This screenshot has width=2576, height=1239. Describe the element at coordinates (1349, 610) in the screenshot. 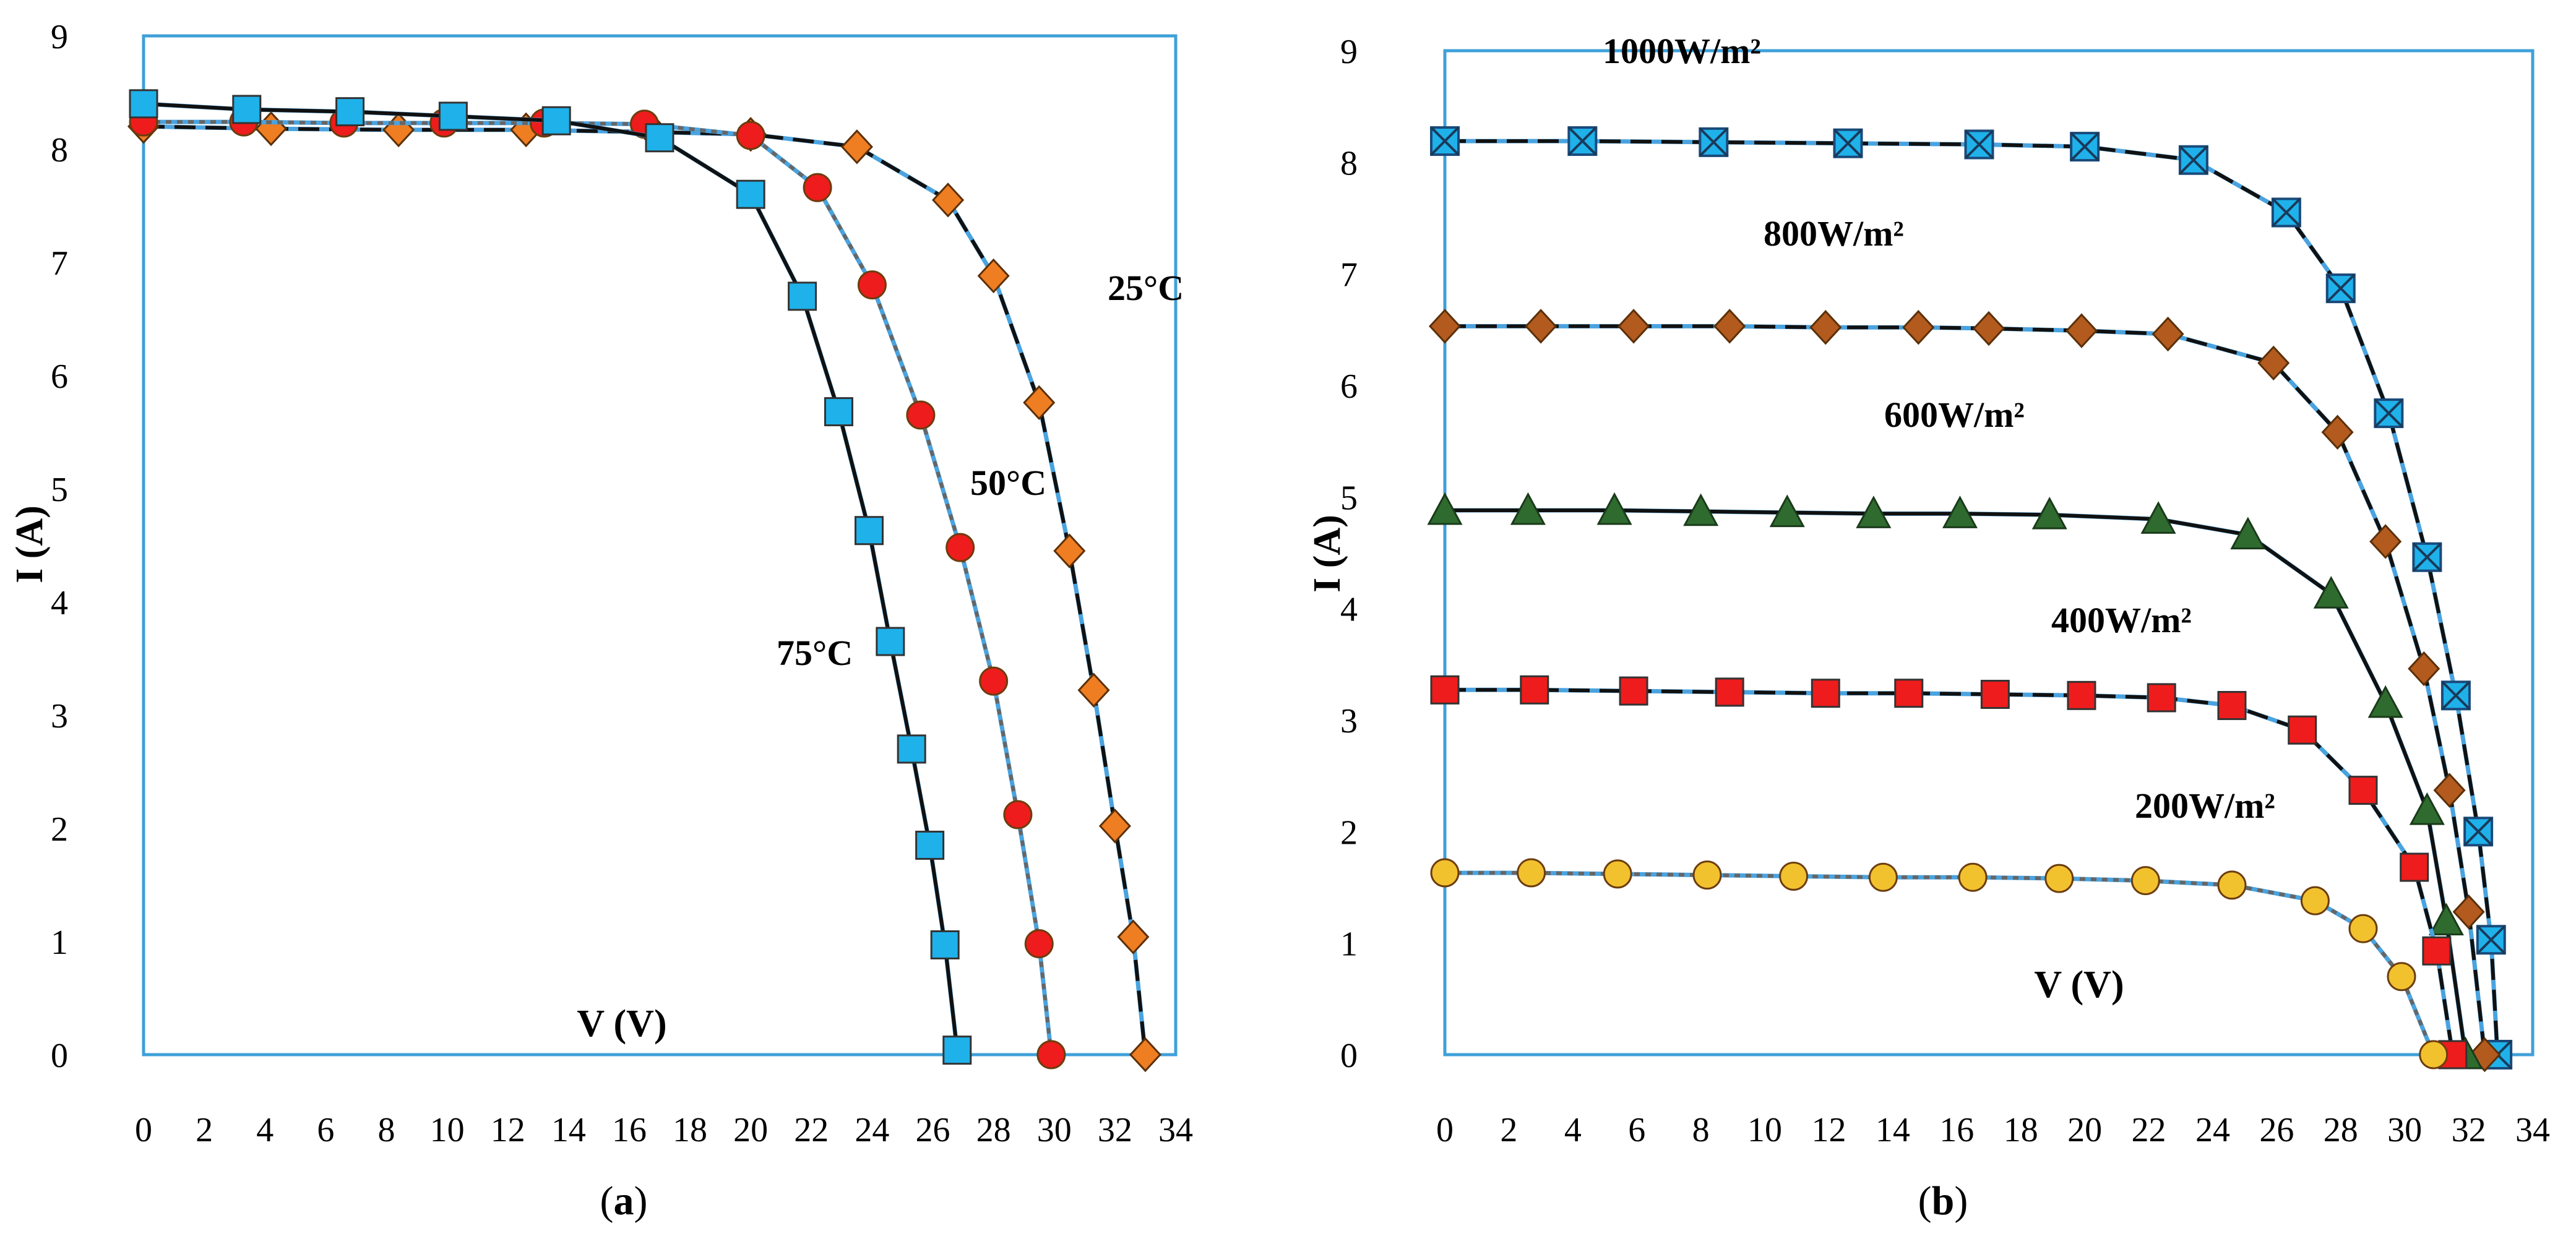

I see `y-tick-label: 4` at that location.